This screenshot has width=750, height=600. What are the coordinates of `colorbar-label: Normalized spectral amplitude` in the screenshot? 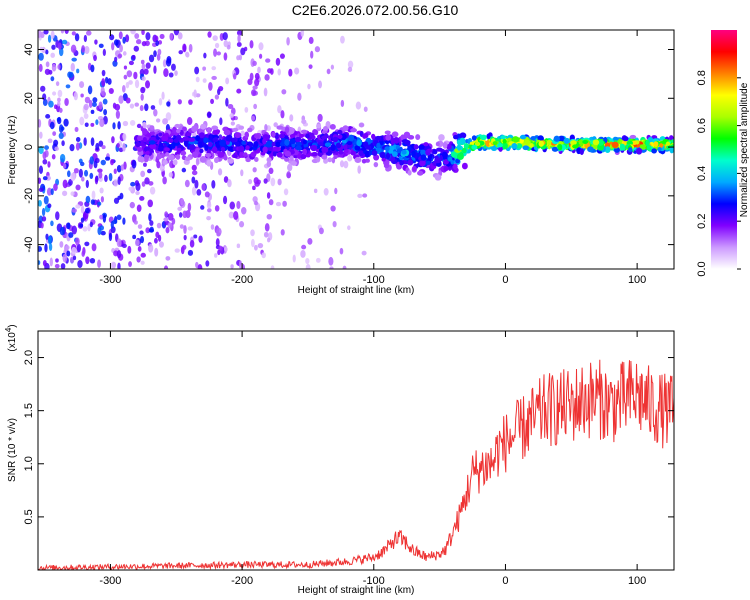 It's located at (744, 149).